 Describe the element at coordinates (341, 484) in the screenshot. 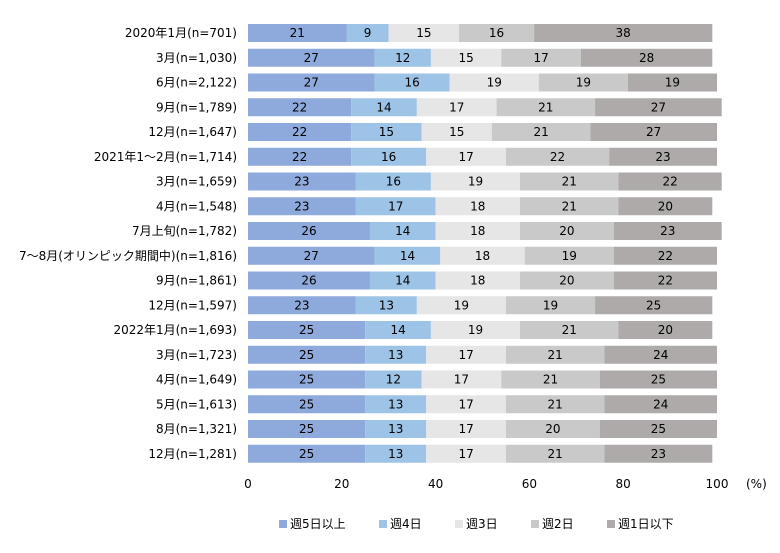

I see `x-tick-label: 20` at that location.